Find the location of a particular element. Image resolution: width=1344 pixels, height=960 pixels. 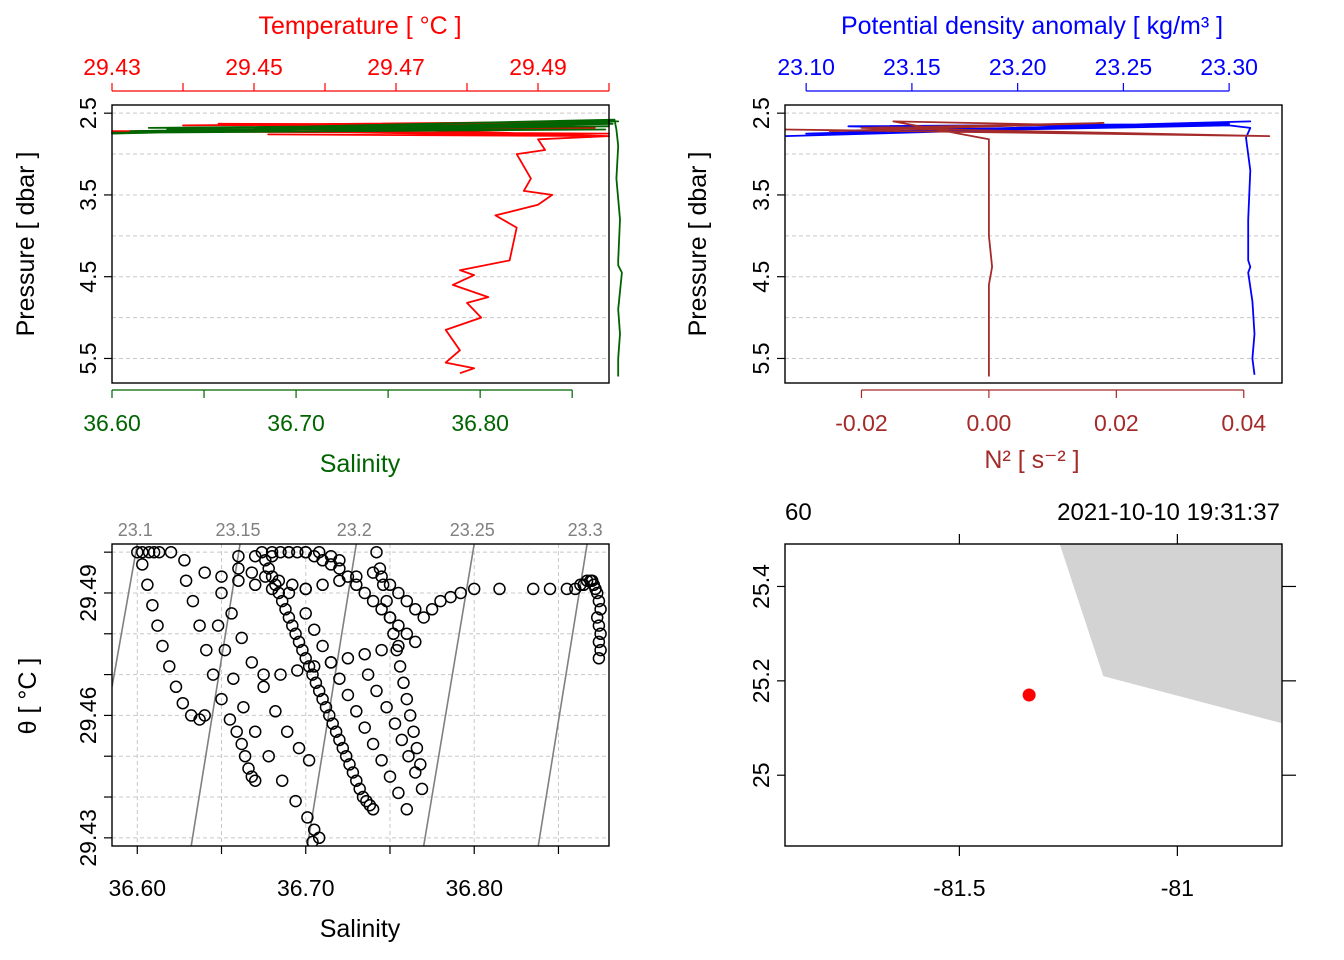

p3-x-tick-label: 36.70 is located at coordinates (306, 888).